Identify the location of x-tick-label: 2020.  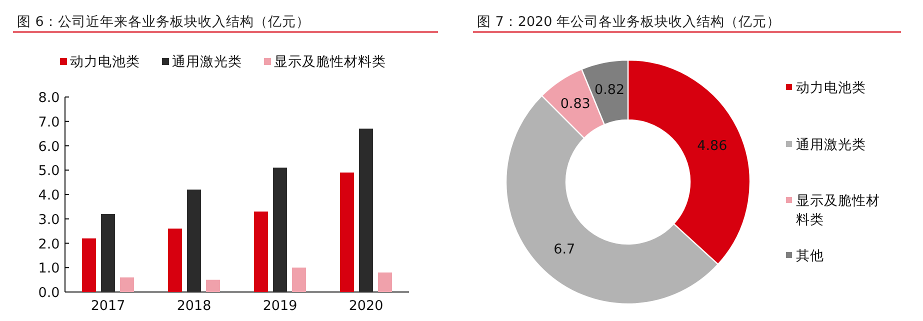
(366, 306).